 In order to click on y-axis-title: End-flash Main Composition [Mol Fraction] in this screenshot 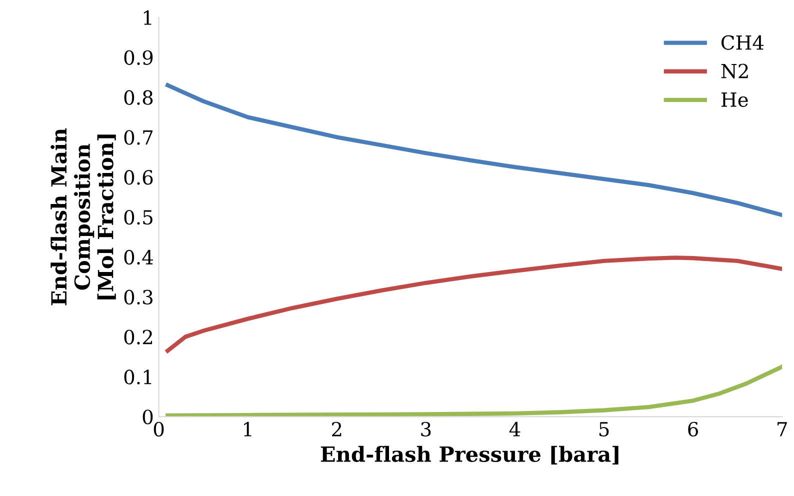, I will do `click(83, 217)`.